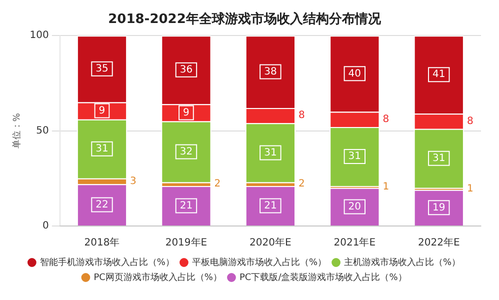 This screenshot has height=300, width=499. Describe the element at coordinates (102, 204) in the screenshot. I see `data-label: 22` at that location.